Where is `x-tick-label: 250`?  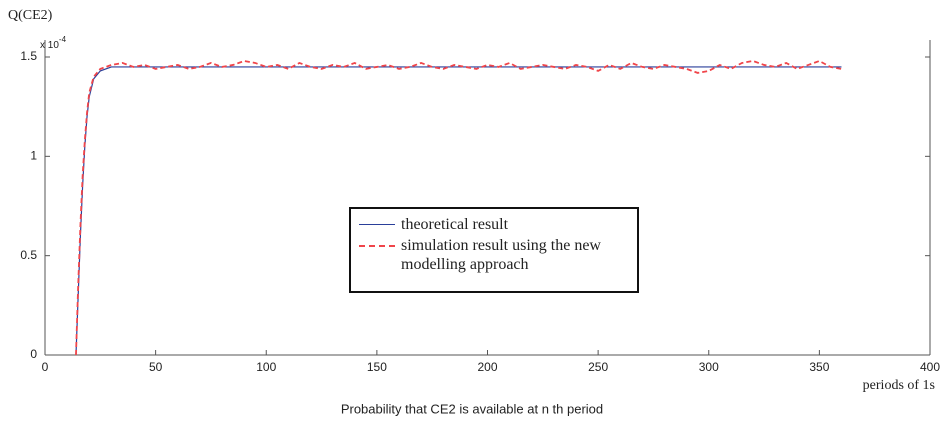
x-tick-label: 250 is located at coordinates (598, 367).